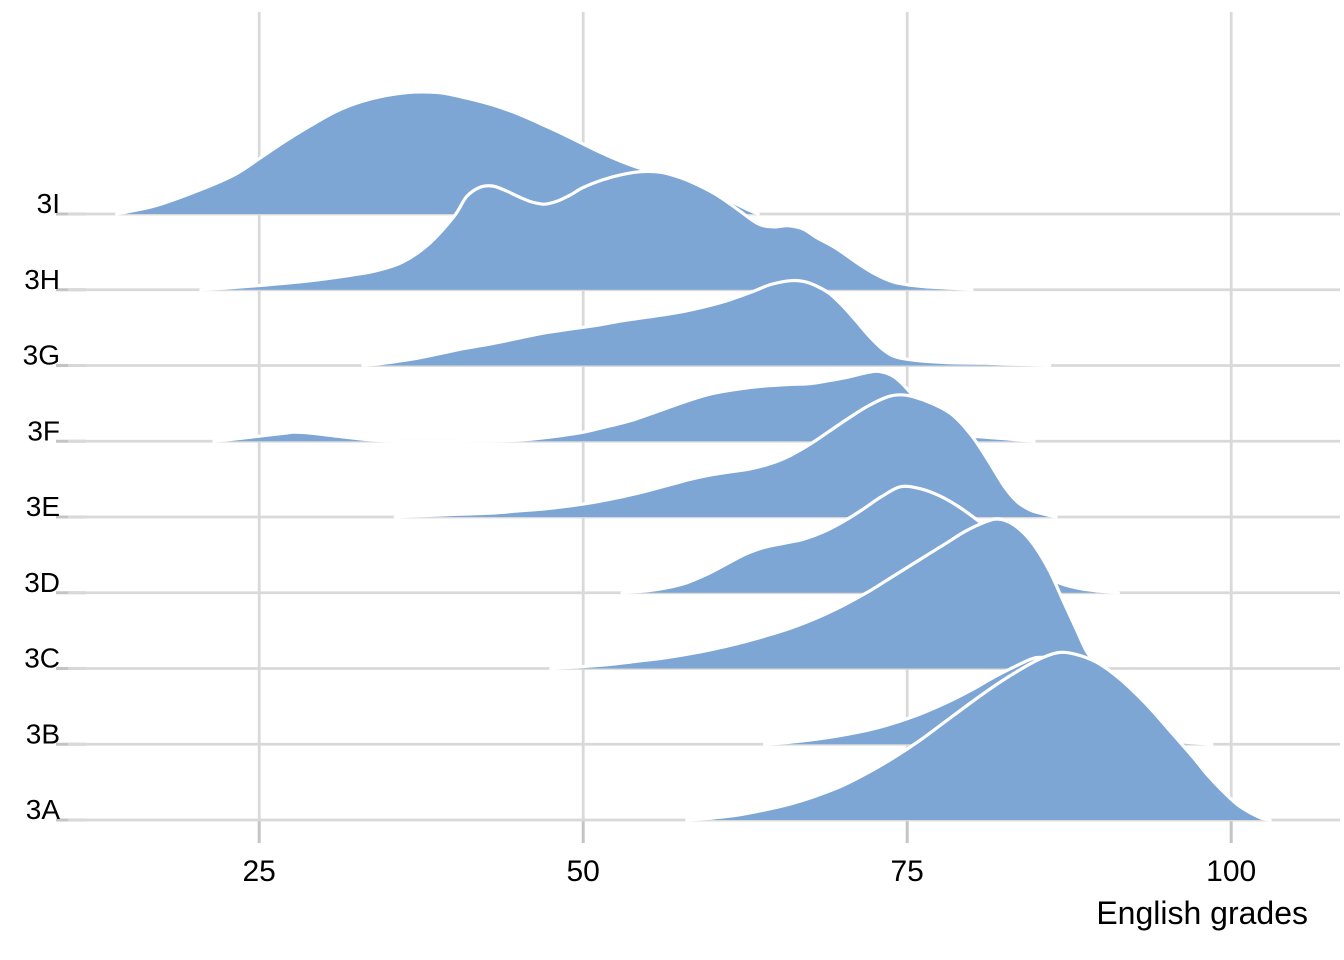  I want to click on ridge-3G, so click(706, 323).